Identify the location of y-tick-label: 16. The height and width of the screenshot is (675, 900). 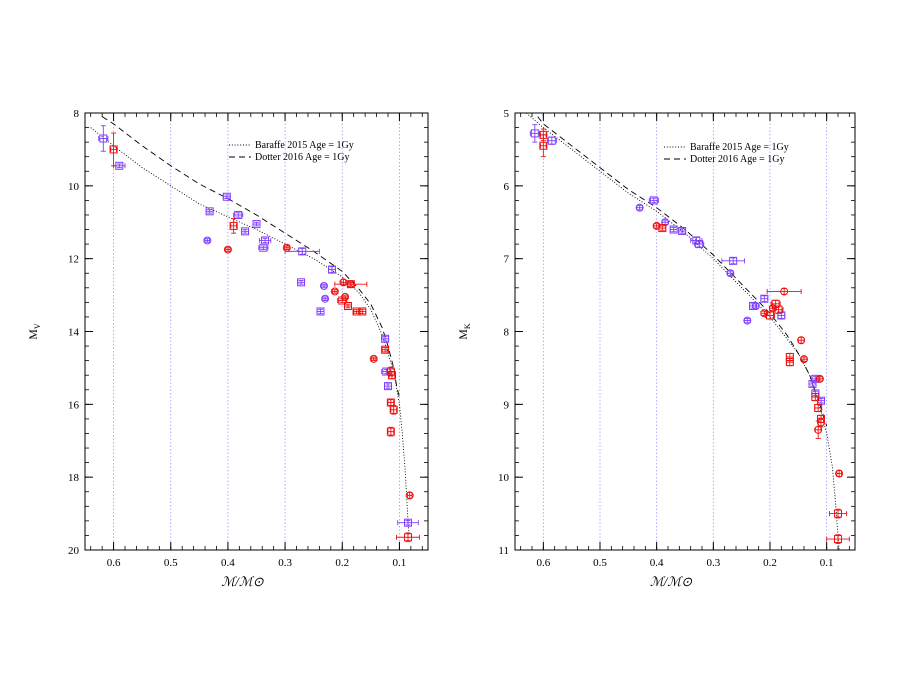
(74, 405).